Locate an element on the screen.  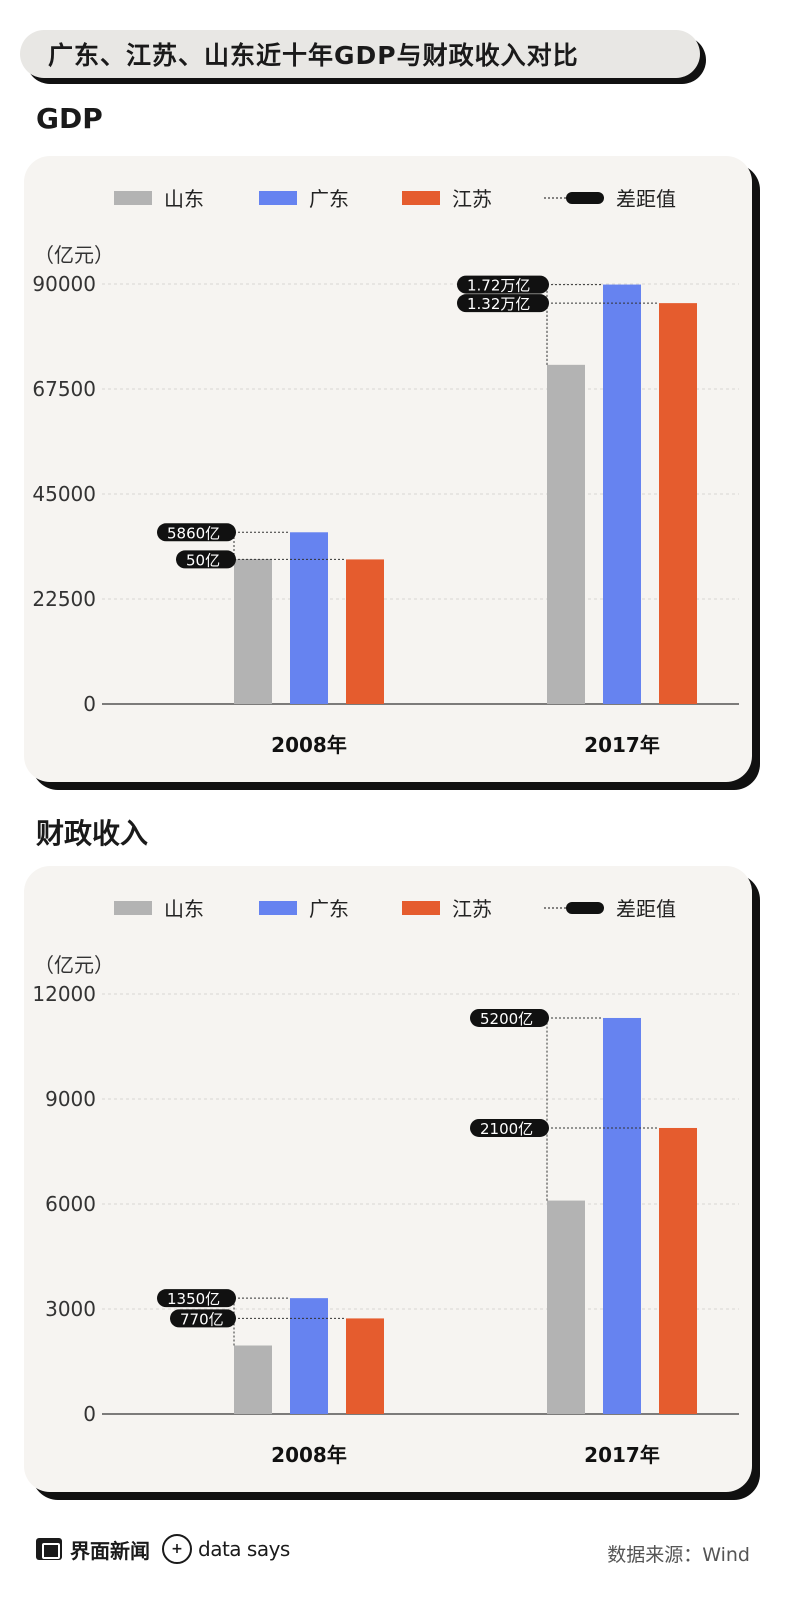
y-tick-label: 45000 is located at coordinates (64, 494).